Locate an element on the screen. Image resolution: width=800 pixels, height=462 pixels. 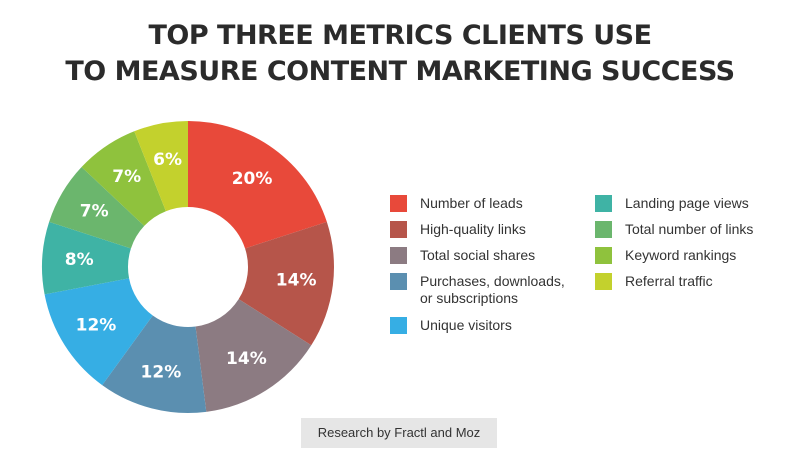
legend-item-number-of-leads: Number of leads is located at coordinates (456, 203).